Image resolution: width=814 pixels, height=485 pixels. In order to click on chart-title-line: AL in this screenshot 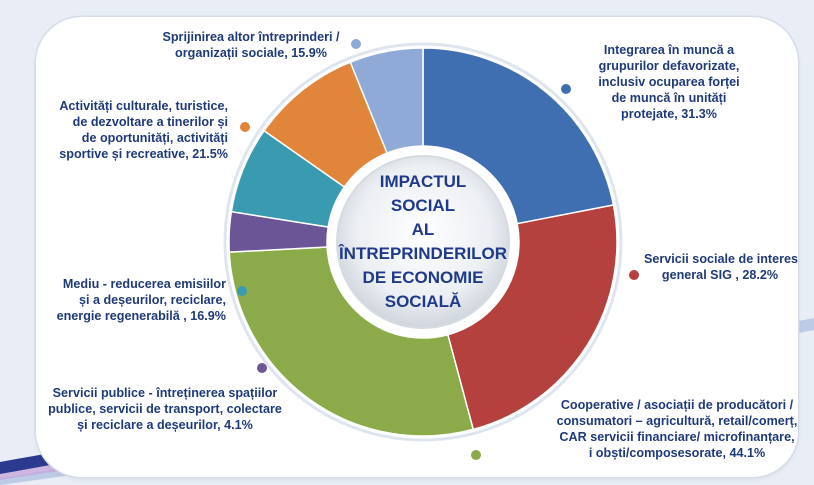, I will do `click(423, 229)`.